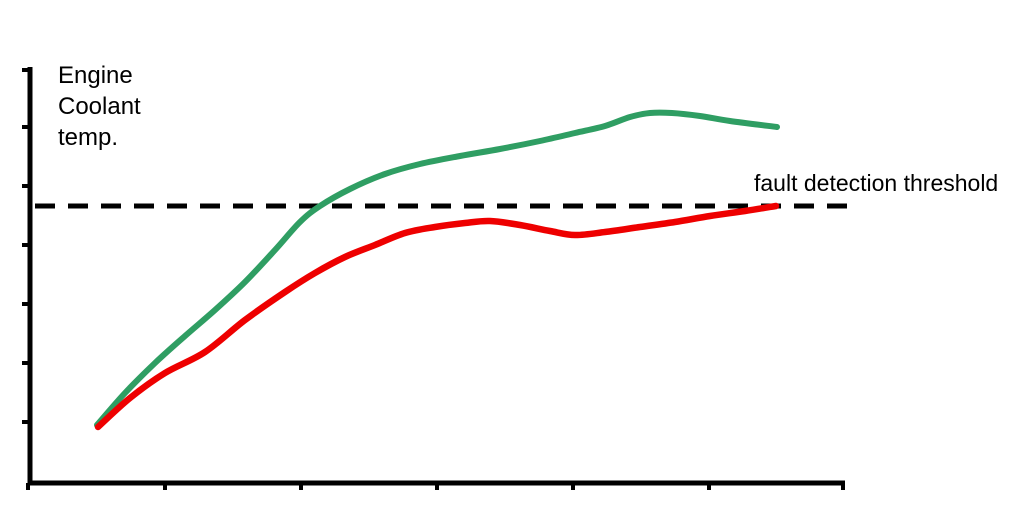  I want to click on y-axis-label: Engine Coolant temp., so click(99, 106).